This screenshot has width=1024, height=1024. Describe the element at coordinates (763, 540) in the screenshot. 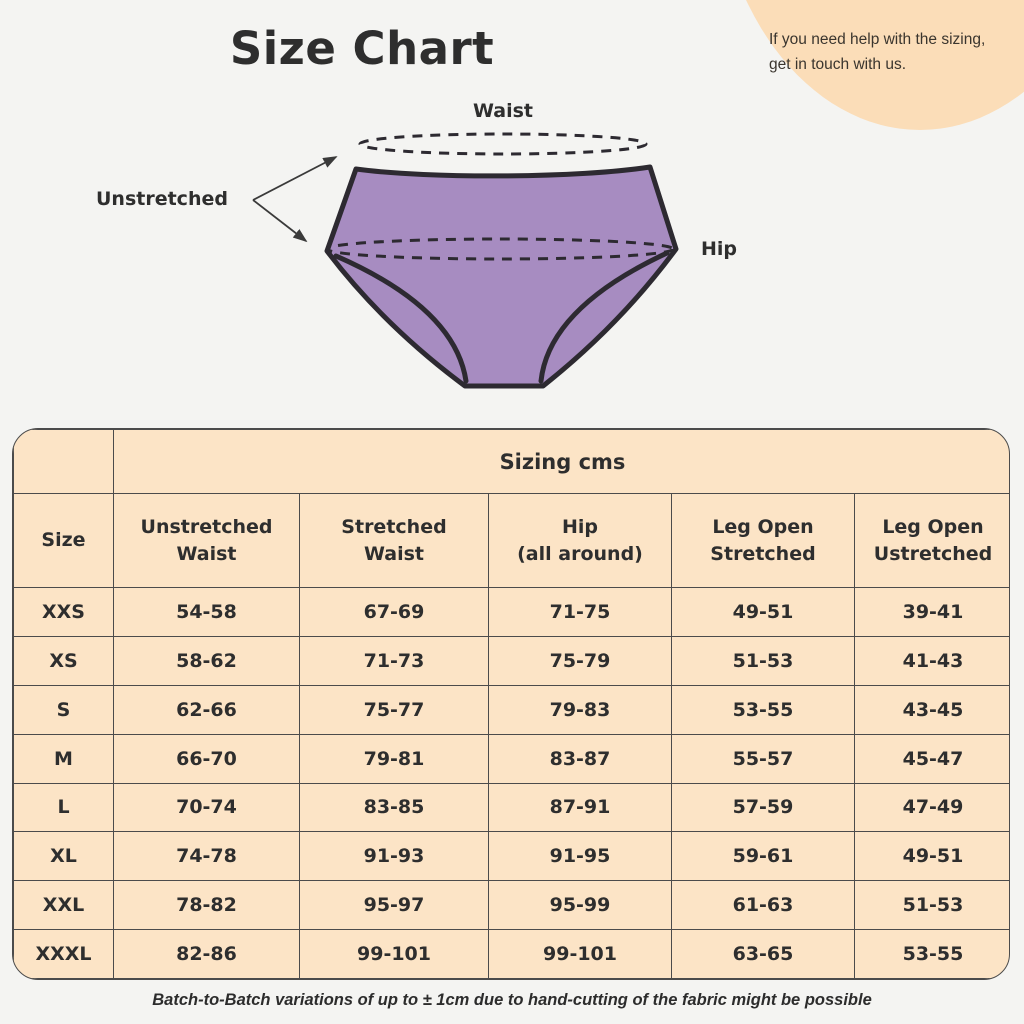

I see `col-header-leg-open-stretched: Leg Open Stretched` at that location.